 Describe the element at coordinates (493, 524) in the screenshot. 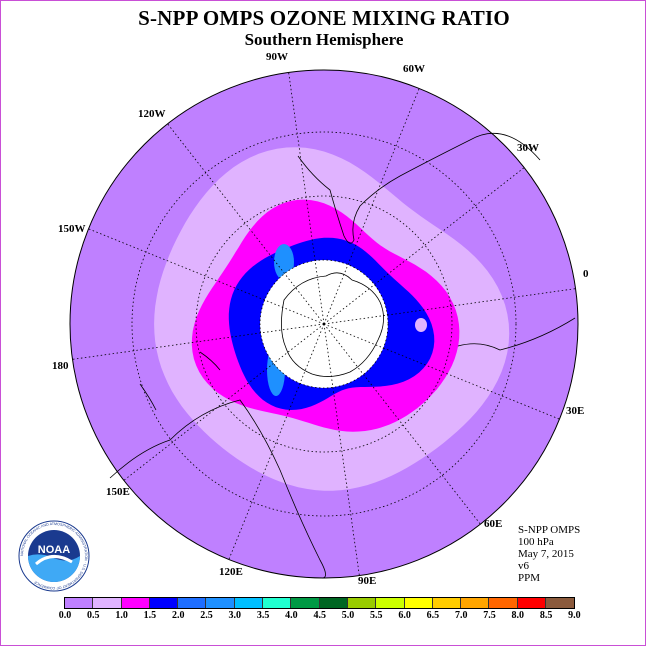

I see `lon-label-60e: 60E` at that location.